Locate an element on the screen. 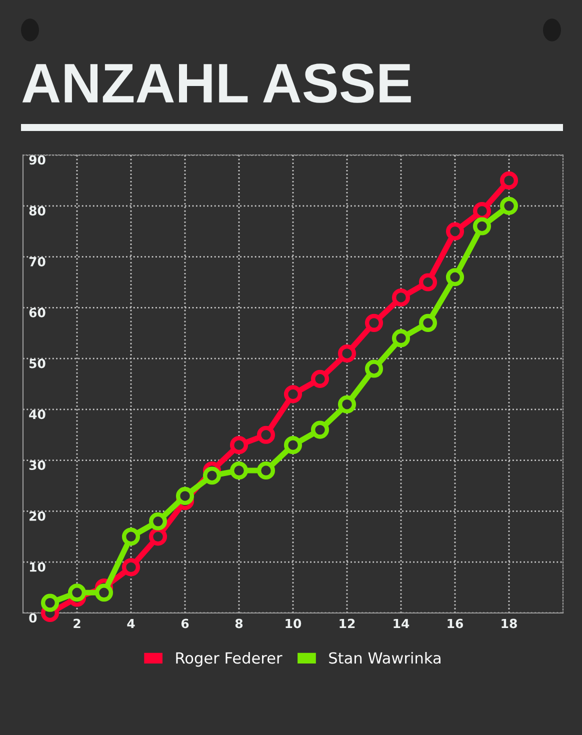  legend-label: Stan Wawrinka is located at coordinates (384, 658).